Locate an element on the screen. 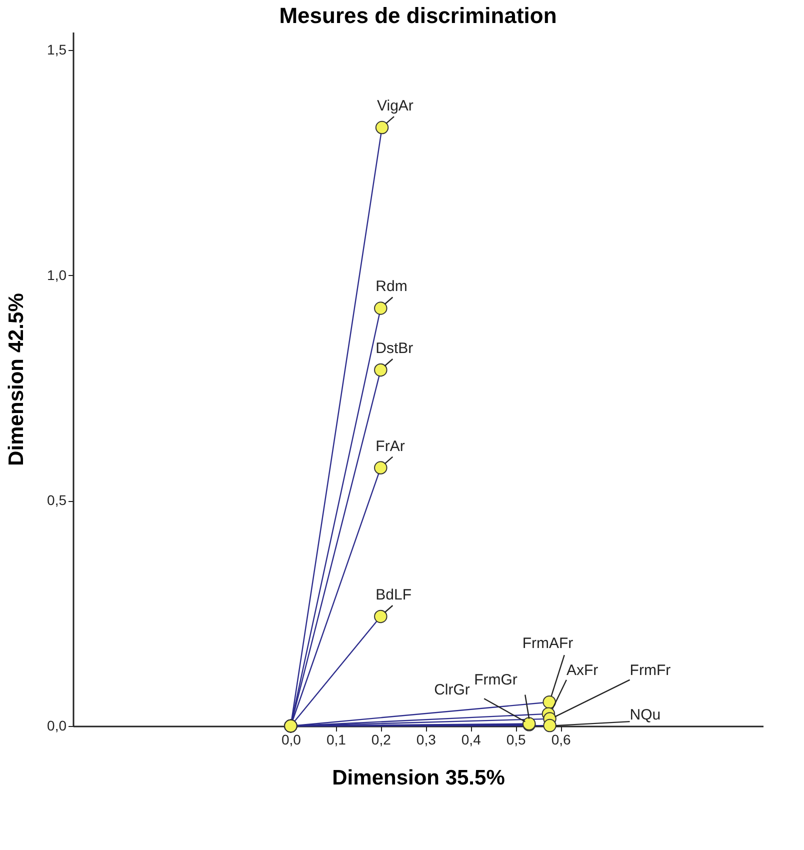 This screenshot has height=850, width=804. text: NQu is located at coordinates (645, 715).